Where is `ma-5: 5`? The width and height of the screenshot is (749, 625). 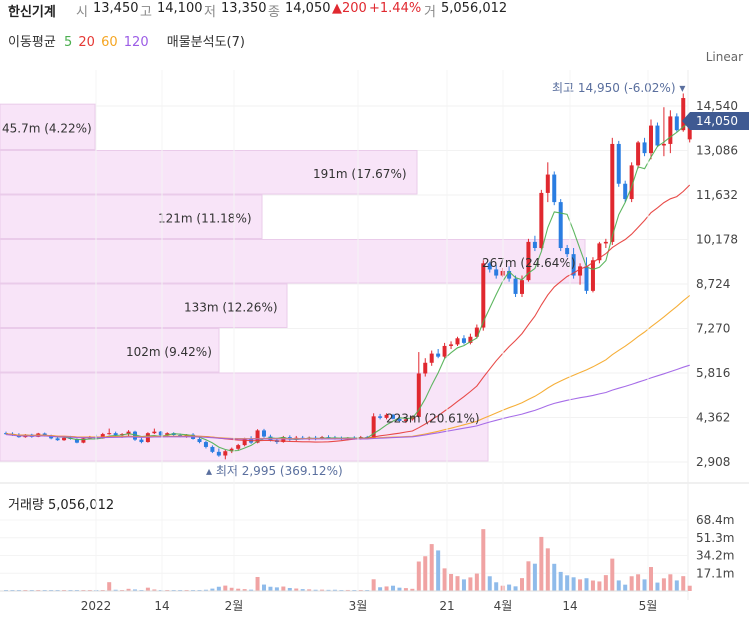 ma-5: 5 is located at coordinates (68, 42).